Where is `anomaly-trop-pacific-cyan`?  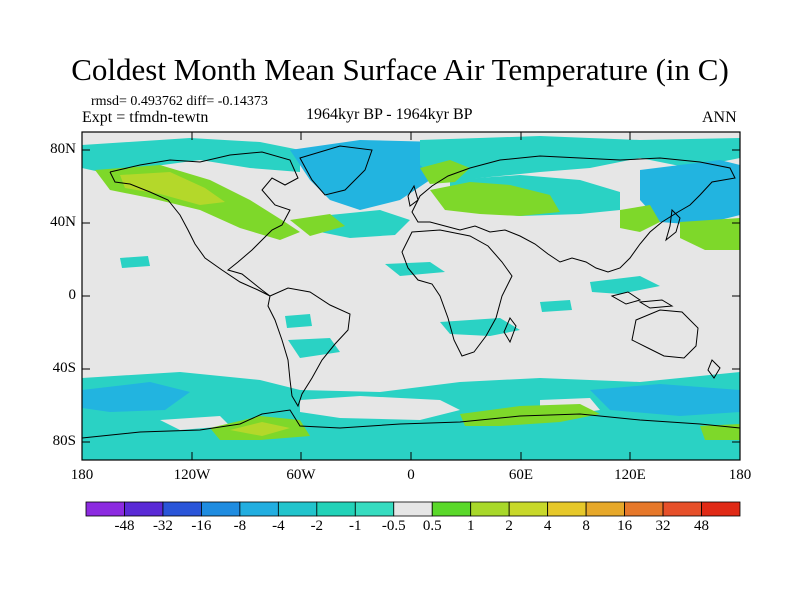
anomaly-trop-pacific-cyan is located at coordinates (135, 262).